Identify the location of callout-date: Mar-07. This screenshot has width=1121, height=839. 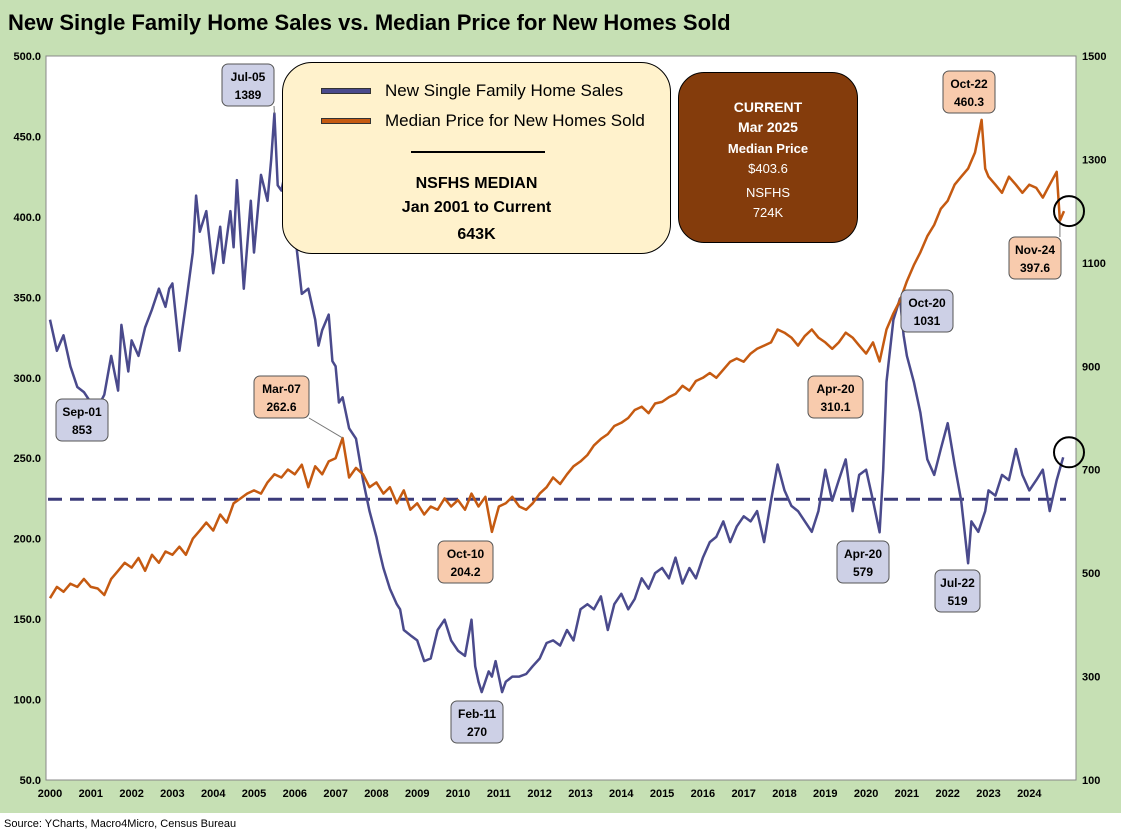
(281, 389).